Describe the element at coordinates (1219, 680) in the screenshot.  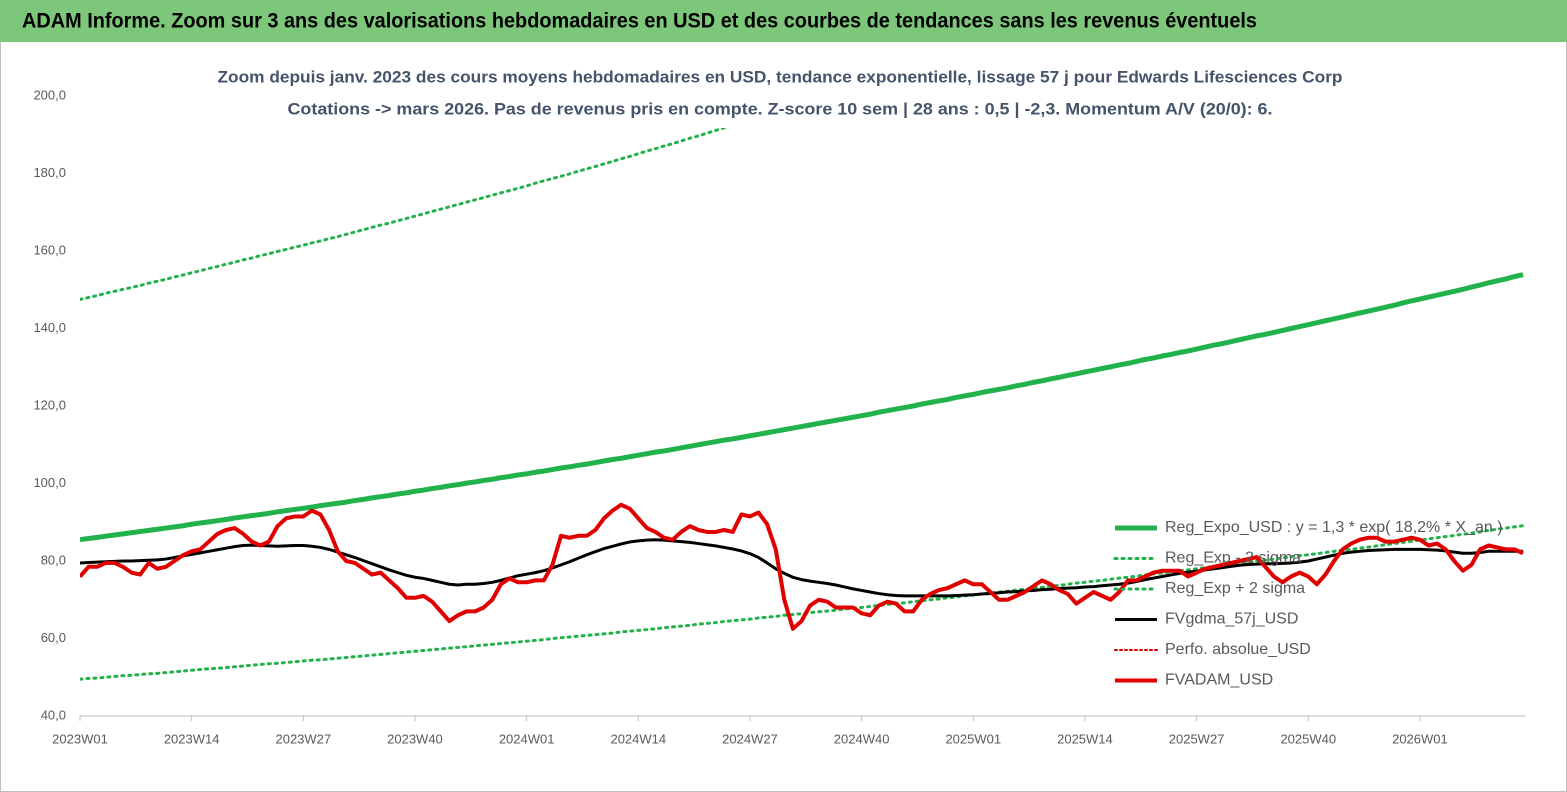
I see `legend-label: FVADAM_USD` at that location.